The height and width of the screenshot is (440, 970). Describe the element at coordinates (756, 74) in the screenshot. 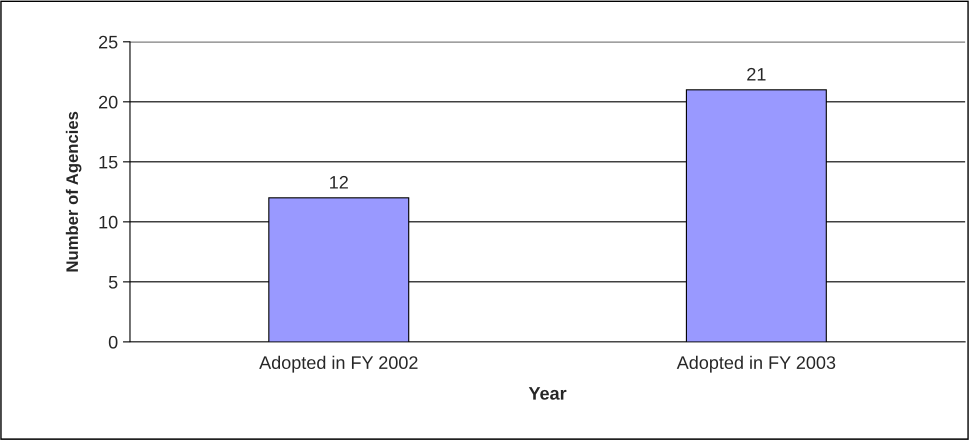

I see `data-label: 21` at that location.